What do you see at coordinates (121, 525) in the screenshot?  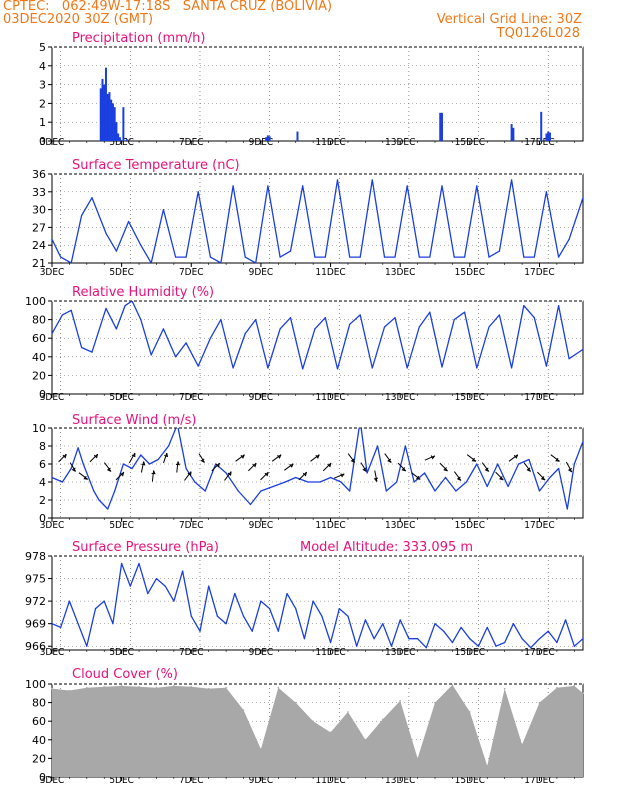 I see `wind-xtick-label: 5DEC` at bounding box center [121, 525].